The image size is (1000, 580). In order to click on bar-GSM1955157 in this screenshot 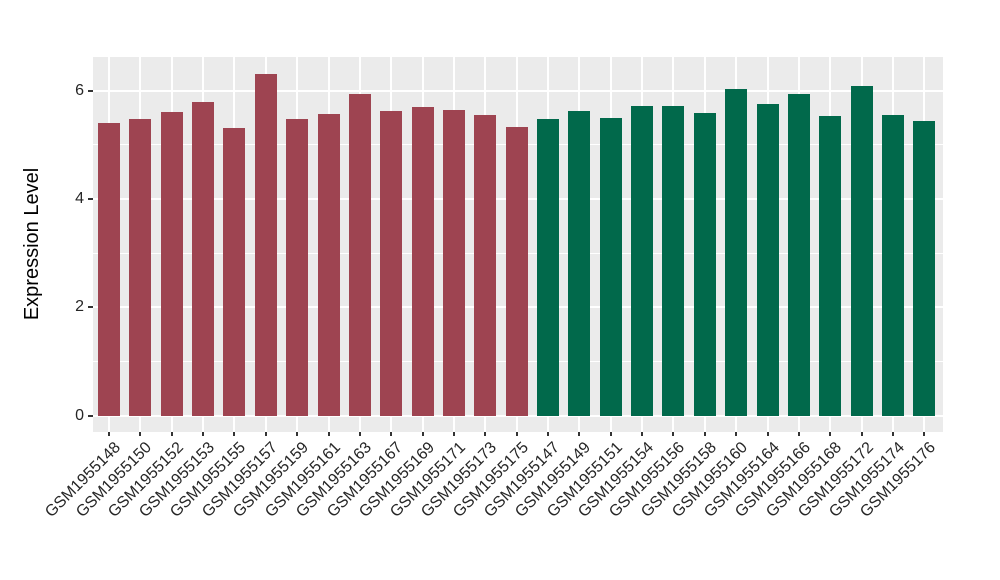, I will do `click(265, 244)`.